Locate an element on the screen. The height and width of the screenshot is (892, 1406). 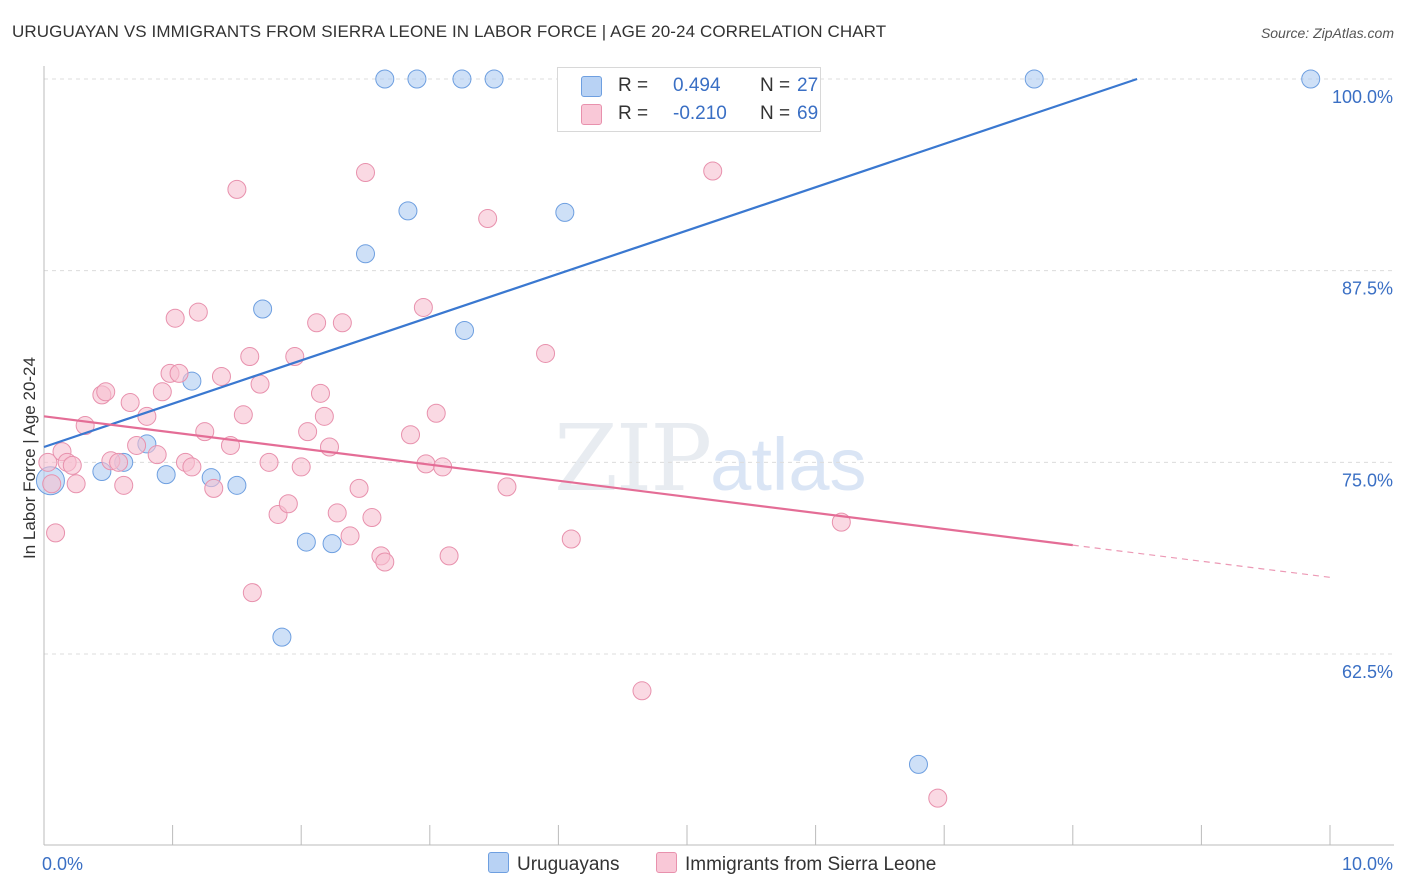
x-tick-label: 0.0% is located at coordinates (62, 864).